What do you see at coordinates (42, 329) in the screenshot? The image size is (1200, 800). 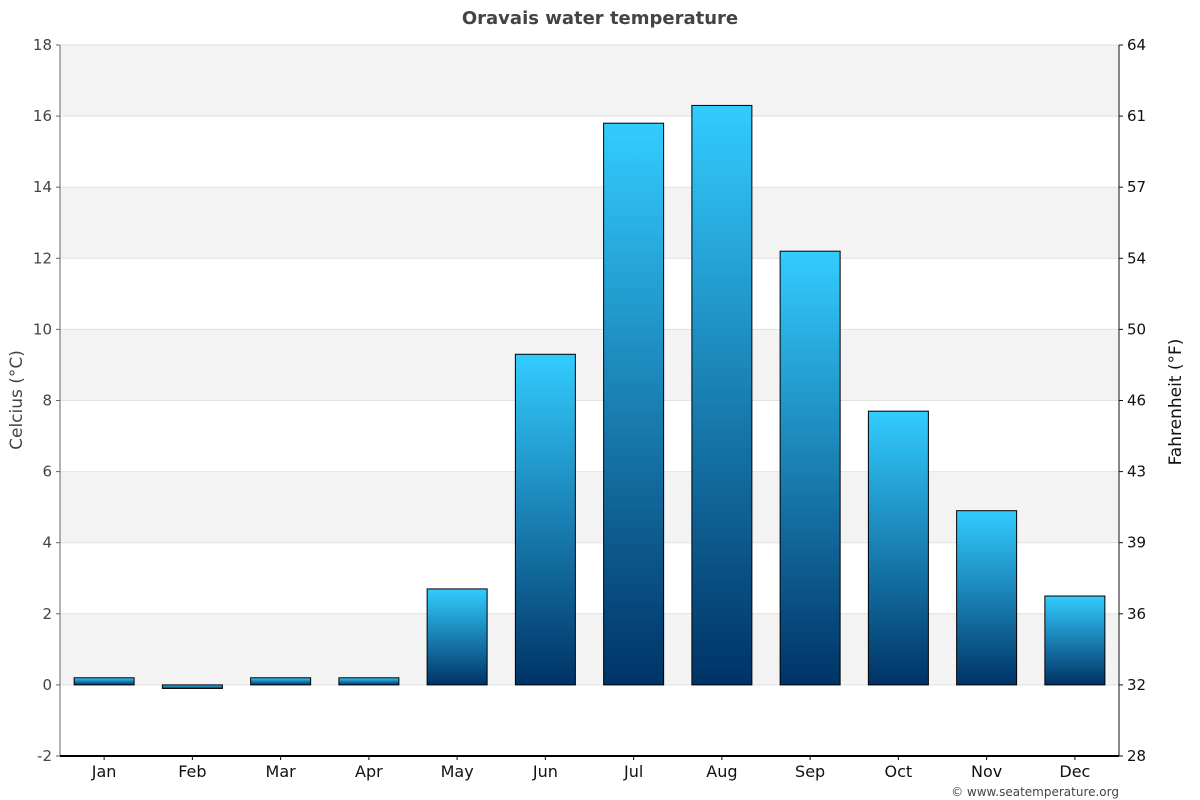 I see `y-tick-label-left: 10` at bounding box center [42, 329].